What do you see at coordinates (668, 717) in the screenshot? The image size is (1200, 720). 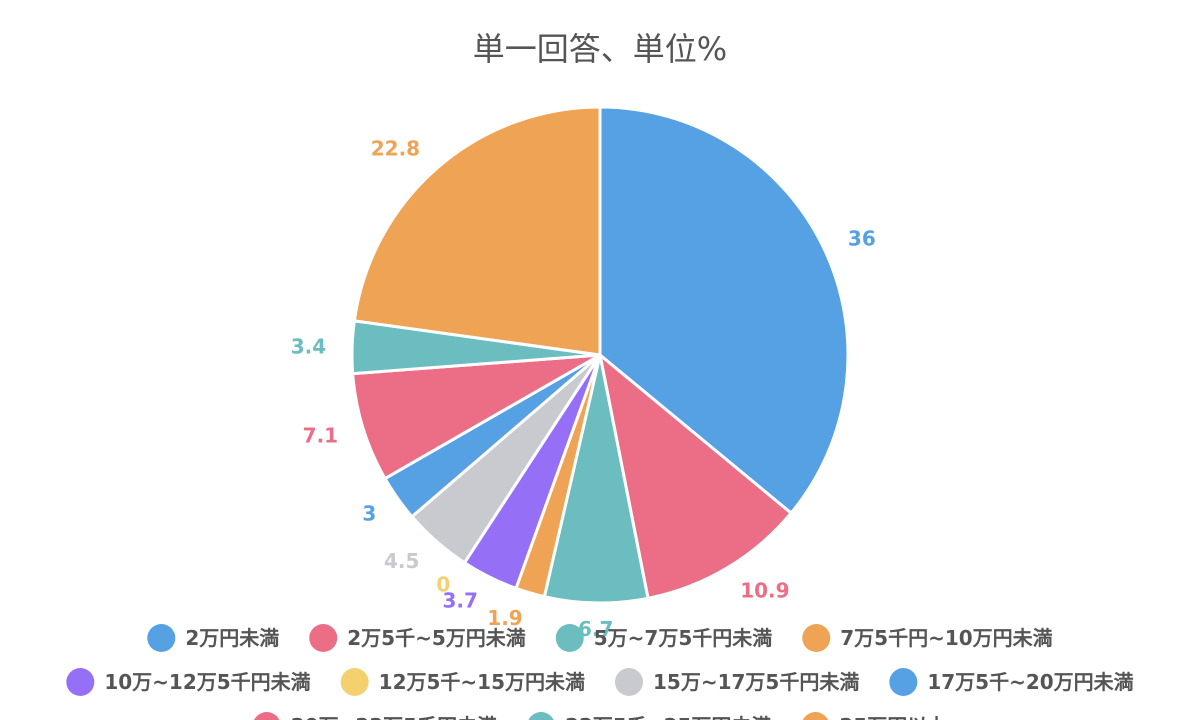 I see `legend-label: 22万5千~25万円未満` at bounding box center [668, 717].